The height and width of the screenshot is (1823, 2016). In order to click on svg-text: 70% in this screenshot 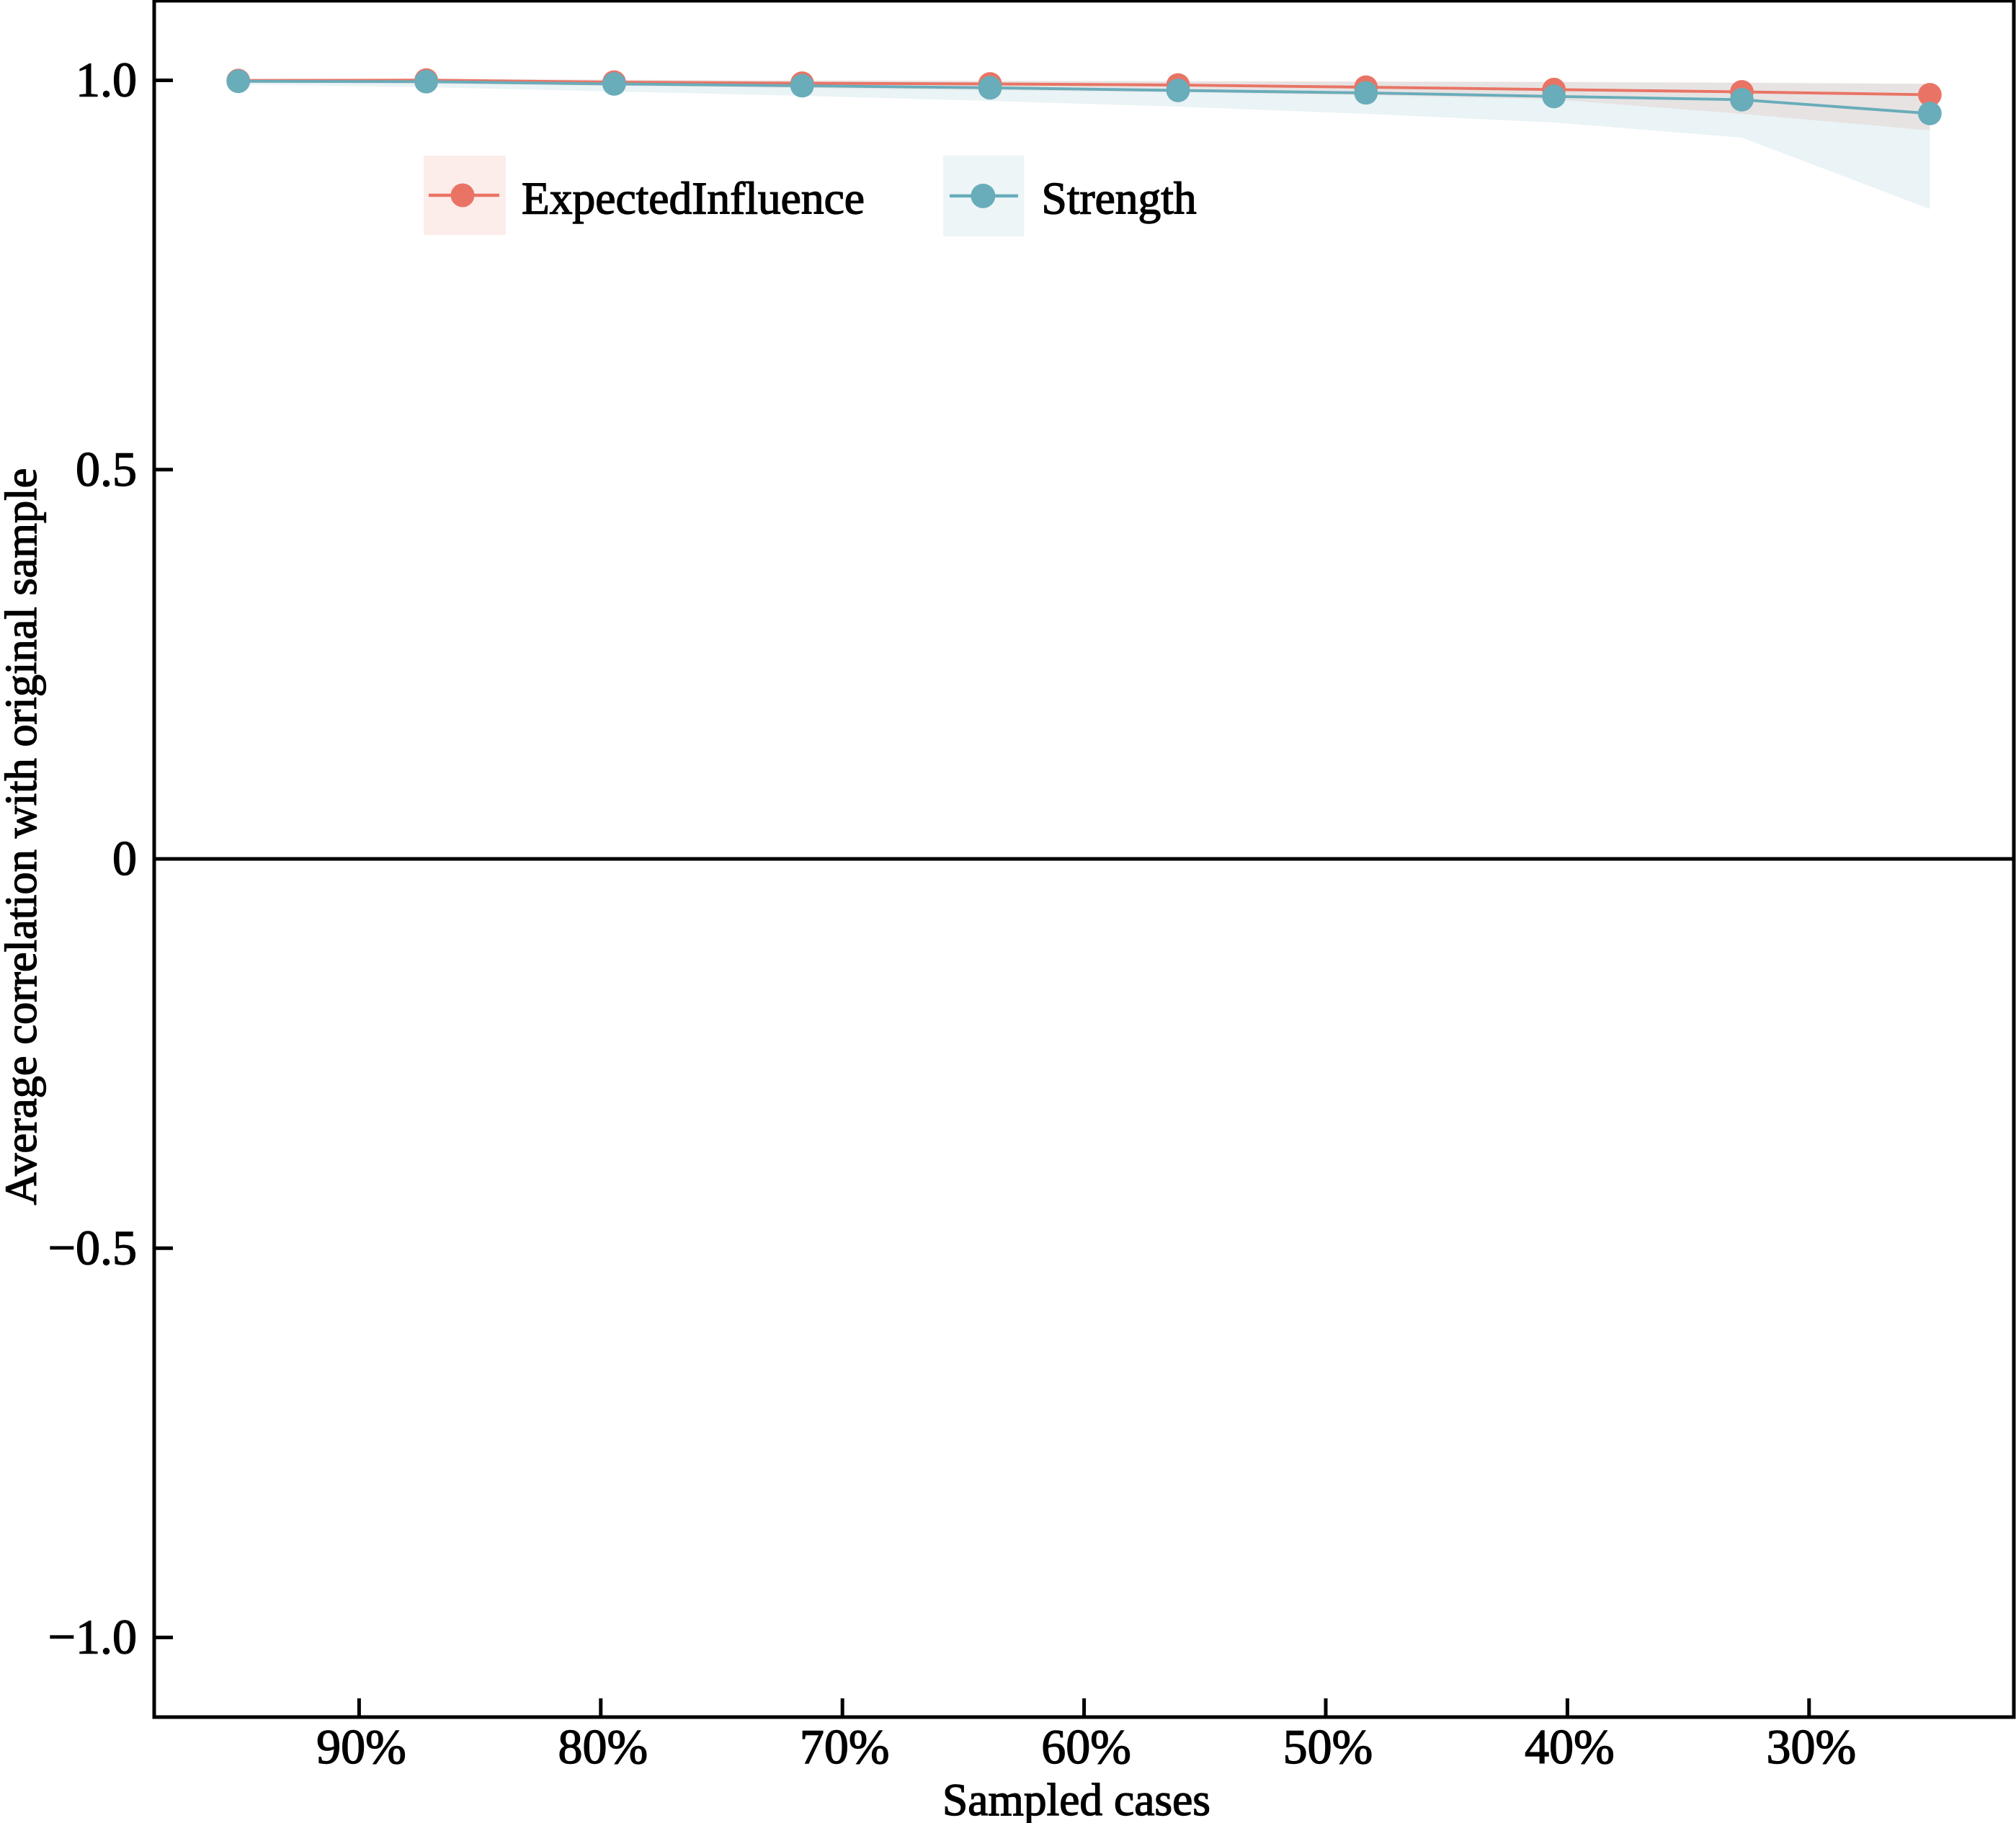, I will do `click(845, 1746)`.